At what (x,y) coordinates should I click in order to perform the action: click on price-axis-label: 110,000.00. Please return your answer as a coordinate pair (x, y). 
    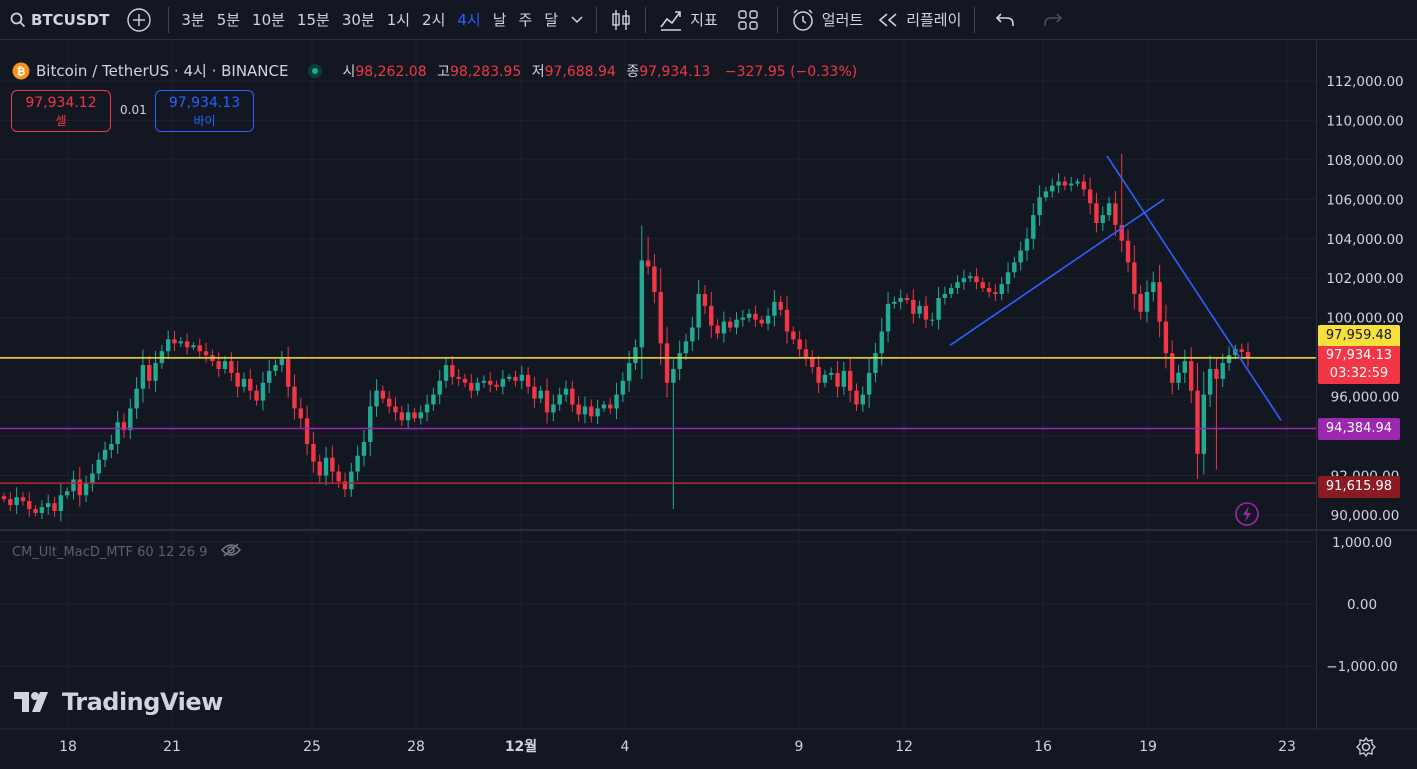
    Looking at the image, I should click on (1364, 121).